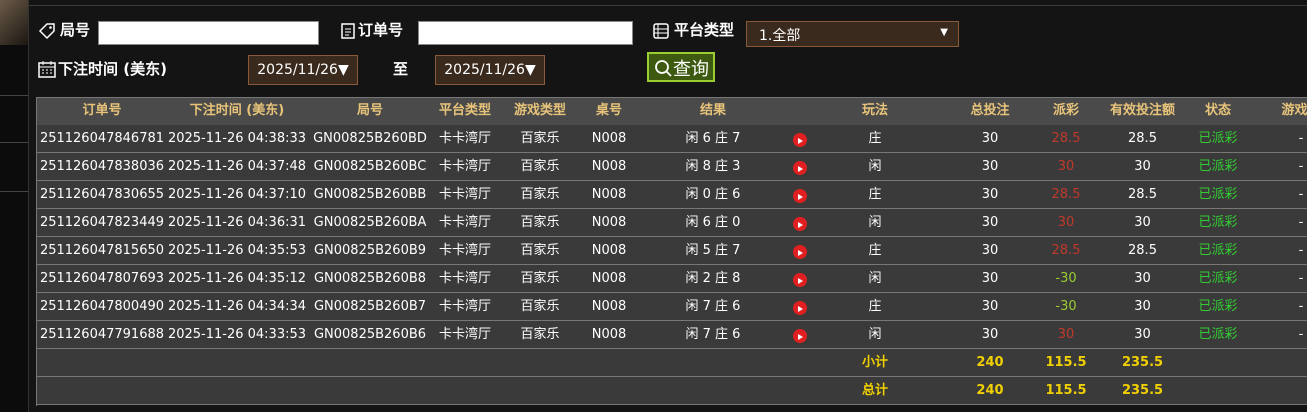 The height and width of the screenshot is (412, 1307). I want to click on table-cell: -30, so click(1066, 306).